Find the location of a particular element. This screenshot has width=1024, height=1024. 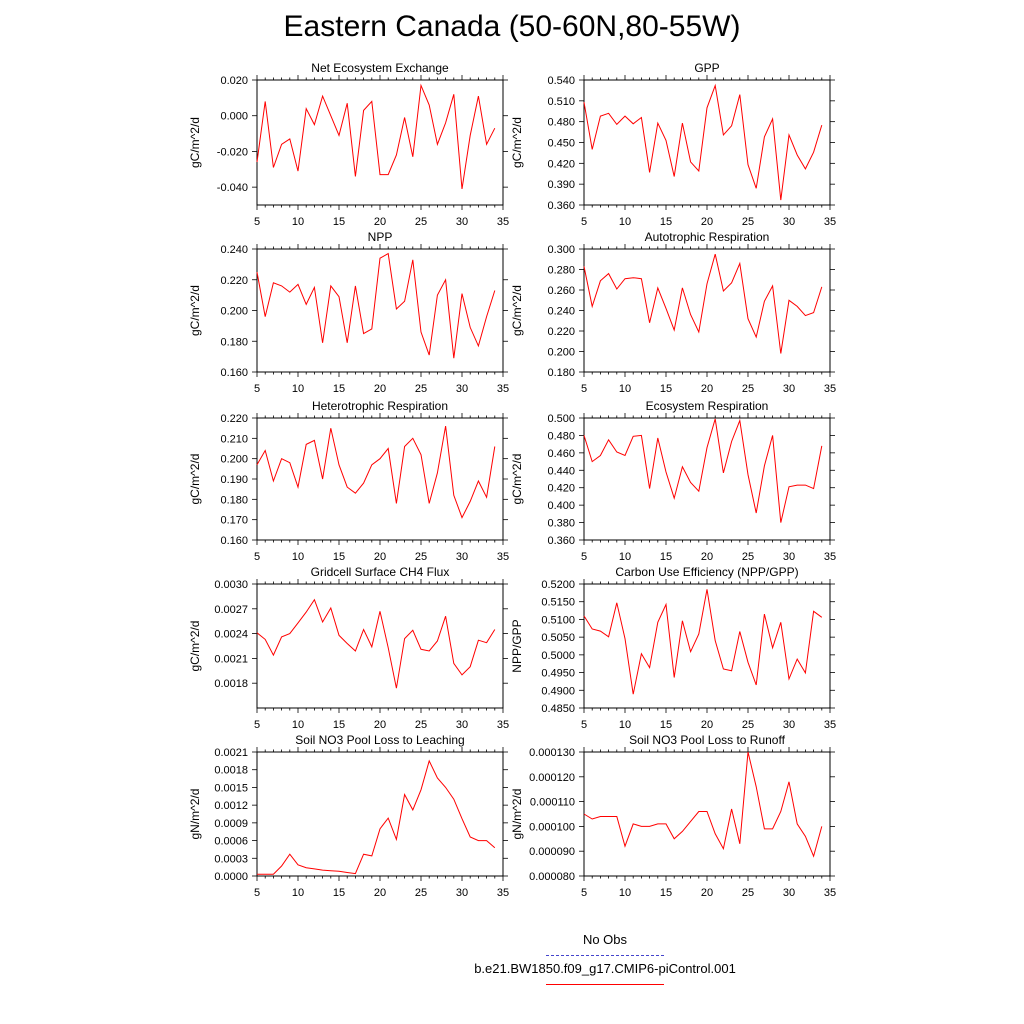

panel-4-xtick-label: 5 is located at coordinates (584, 389).